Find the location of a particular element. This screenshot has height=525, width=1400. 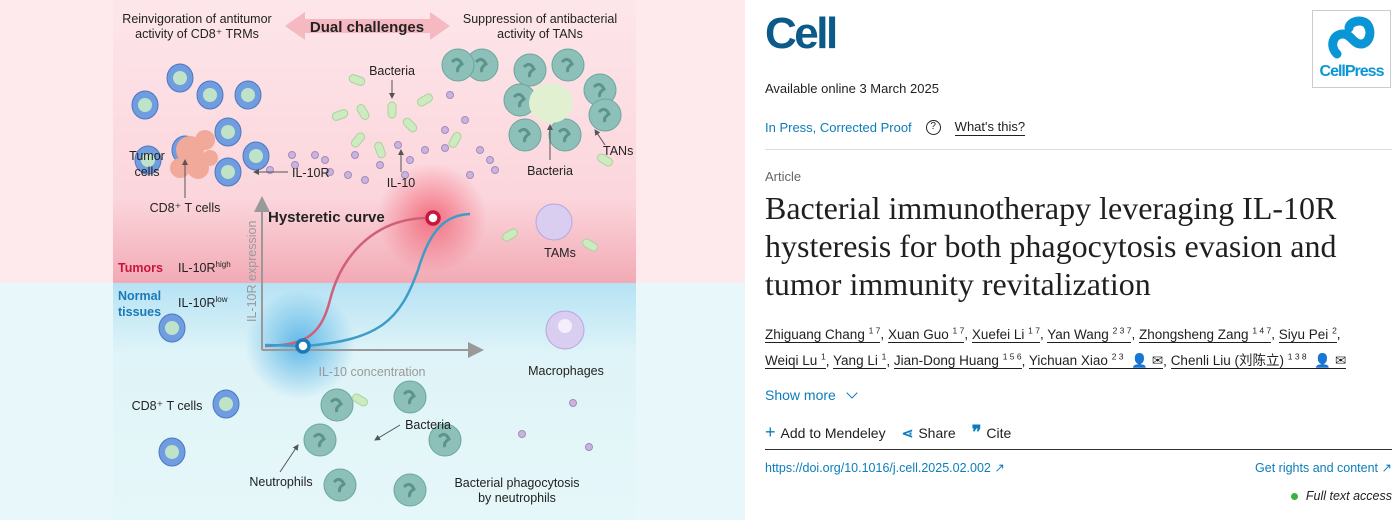

tams-label: TAMs is located at coordinates (560, 253).